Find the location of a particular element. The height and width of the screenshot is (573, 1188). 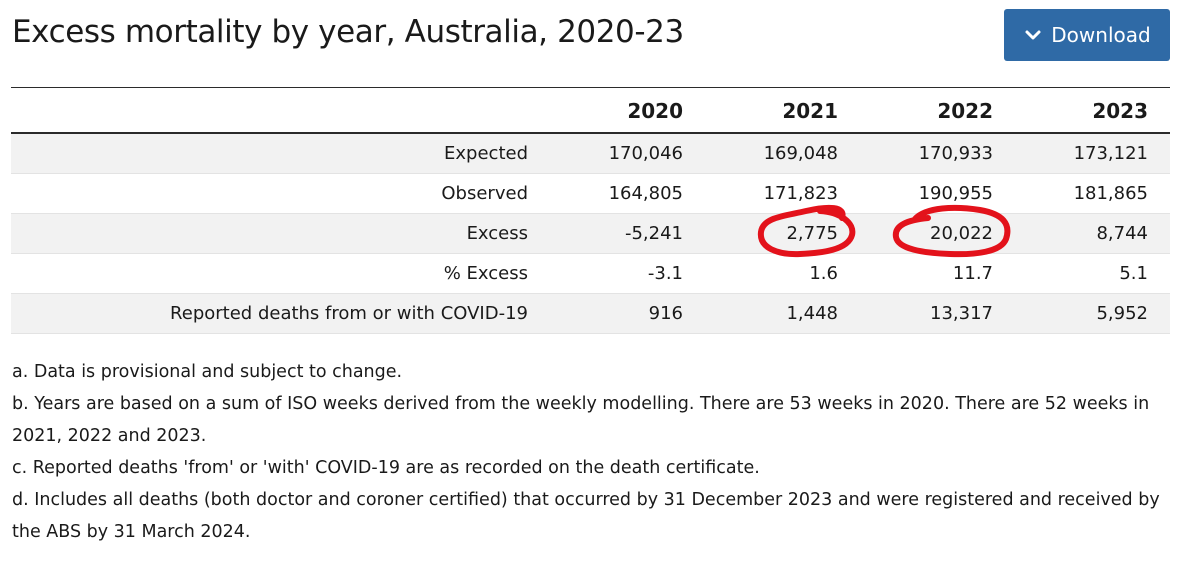

row-label: Expected is located at coordinates (280, 153).